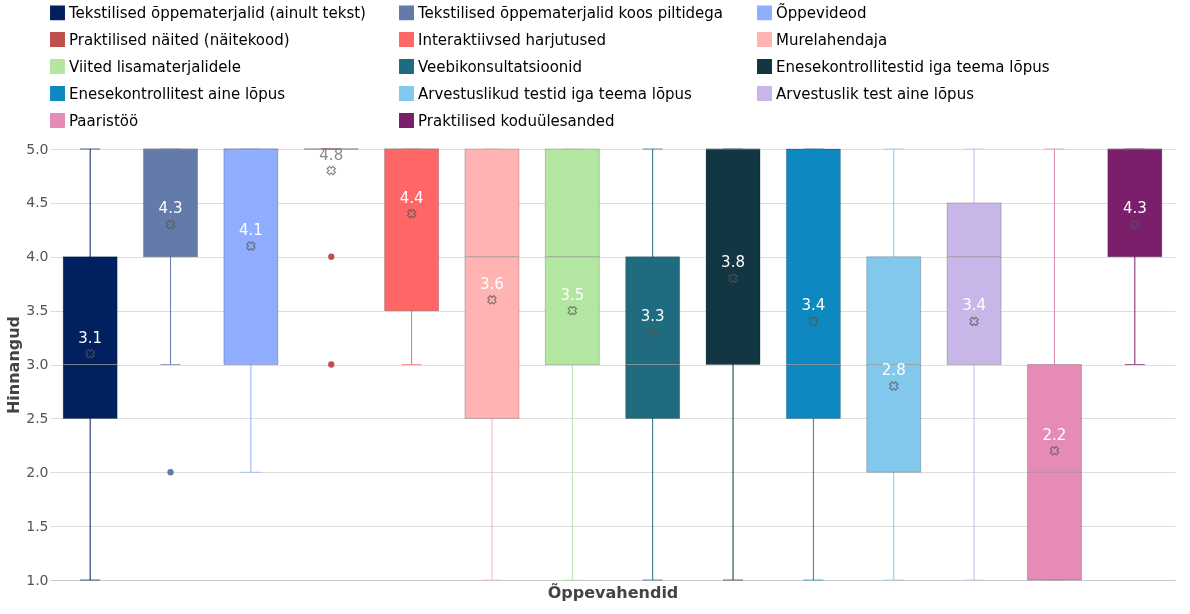 This screenshot has width=1190, height=614. I want to click on text: 3.5, so click(572, 294).